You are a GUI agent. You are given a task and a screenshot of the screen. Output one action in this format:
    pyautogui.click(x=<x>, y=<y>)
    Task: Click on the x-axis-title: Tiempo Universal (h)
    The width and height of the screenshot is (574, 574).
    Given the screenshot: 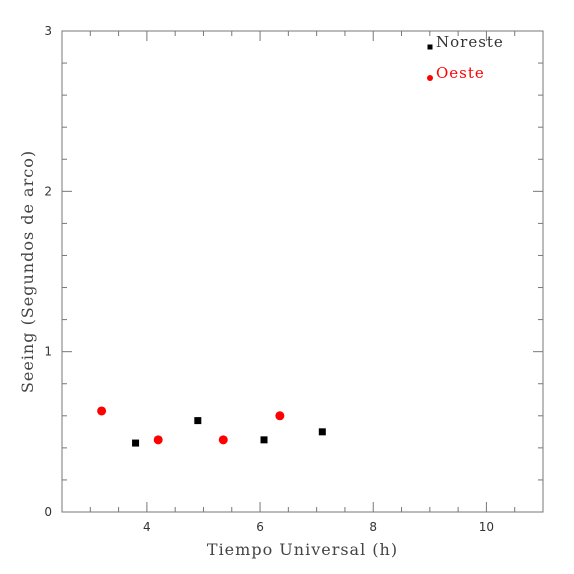 What is the action you would take?
    pyautogui.click(x=302, y=549)
    